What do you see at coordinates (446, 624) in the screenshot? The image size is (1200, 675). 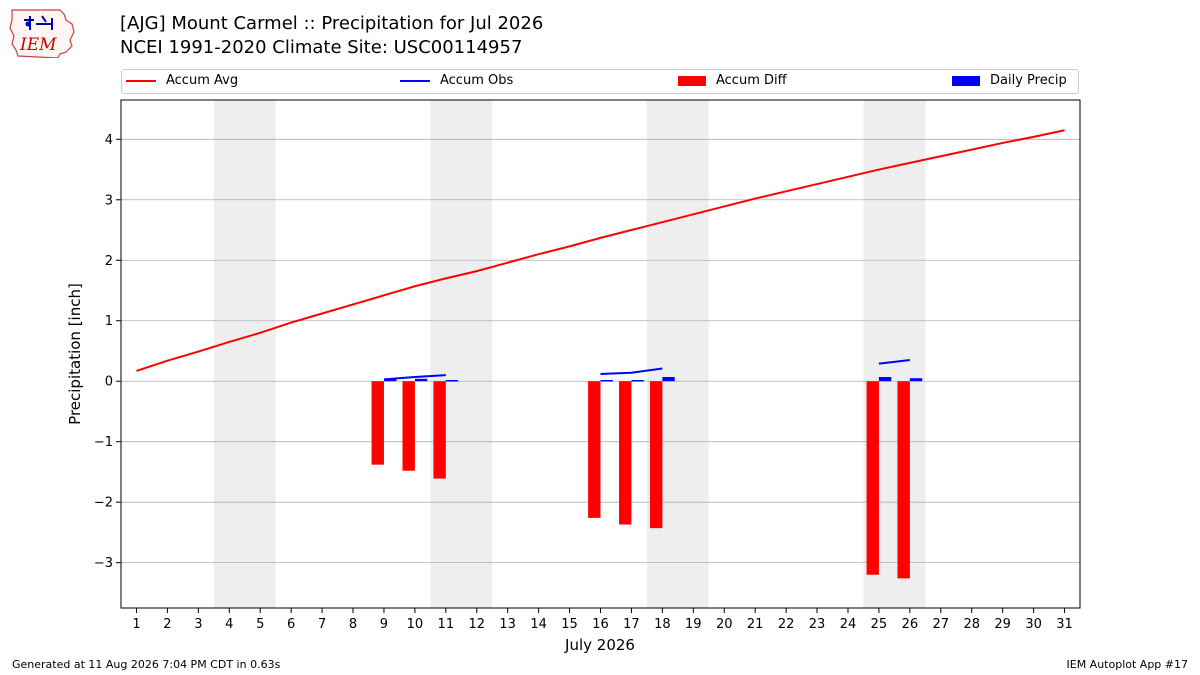 I see `x-tick-label: 11` at bounding box center [446, 624].